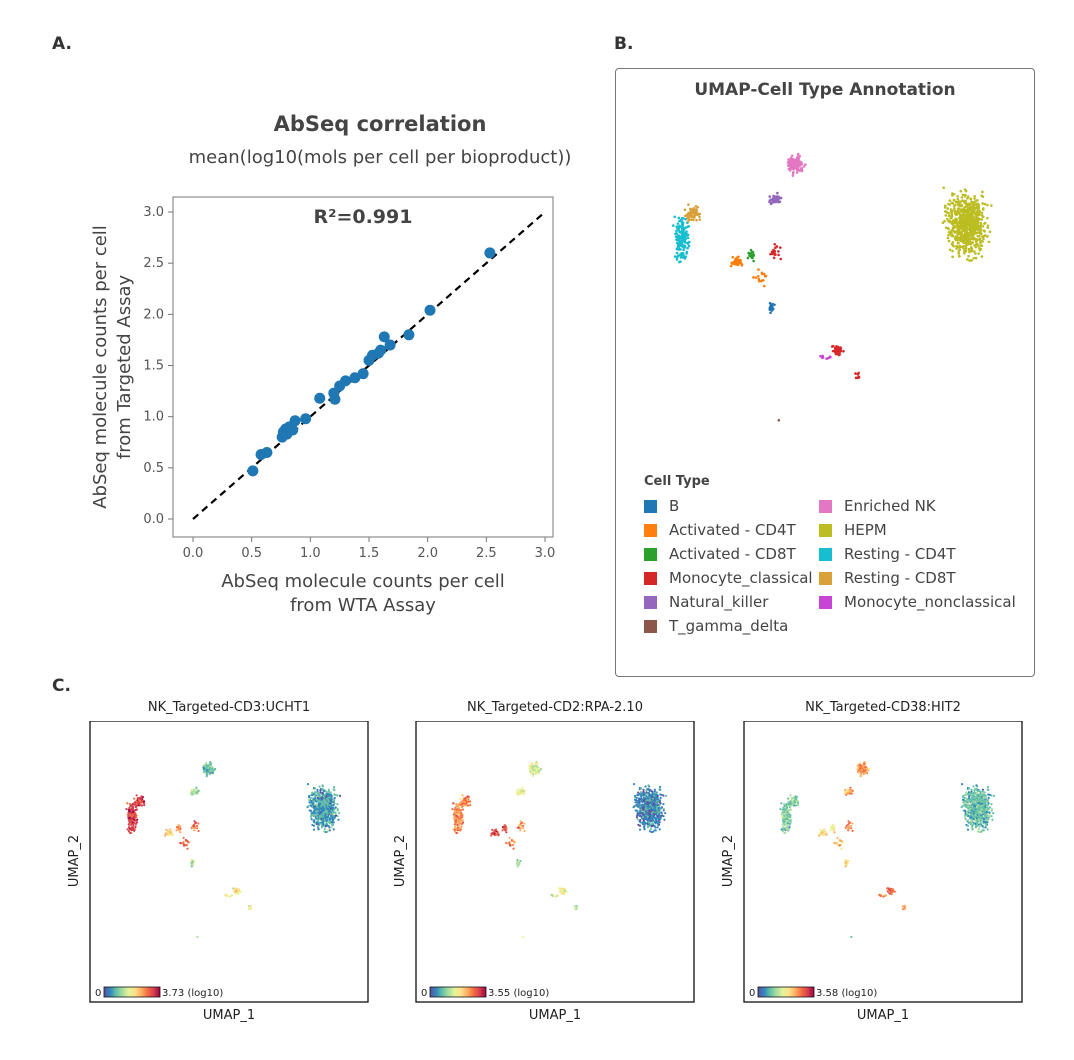 This screenshot has width=1074, height=1060. What do you see at coordinates (132, 992) in the screenshot?
I see `colorbar` at bounding box center [132, 992].